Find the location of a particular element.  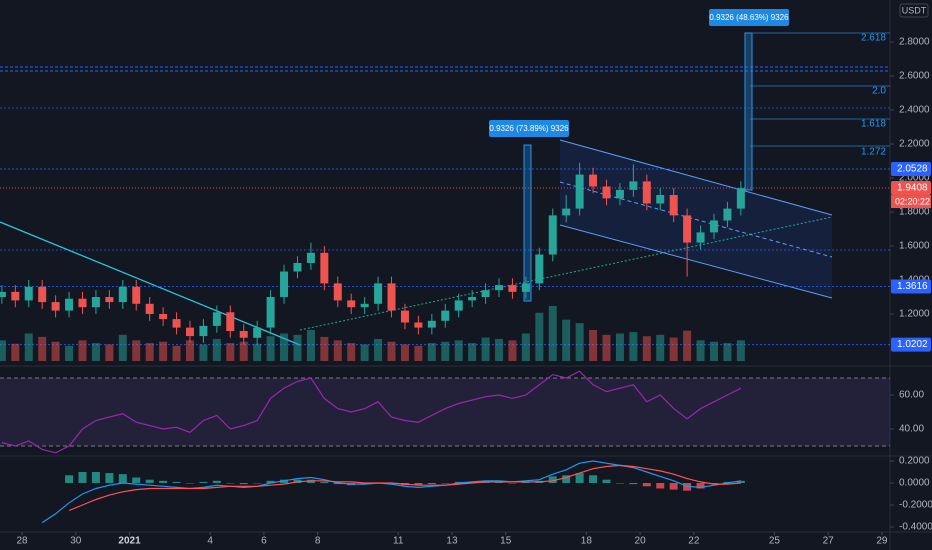

countdown: 02:20:22 is located at coordinates (912, 201).